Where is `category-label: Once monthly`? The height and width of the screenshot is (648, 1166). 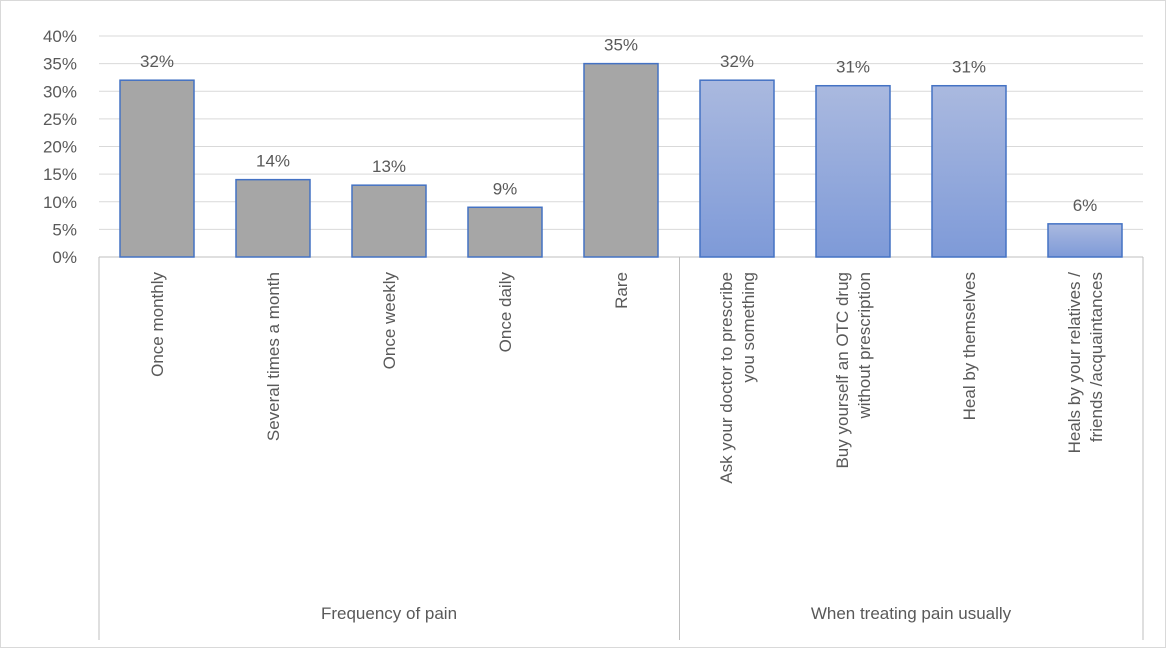
category-label: Once monthly is located at coordinates (157, 324).